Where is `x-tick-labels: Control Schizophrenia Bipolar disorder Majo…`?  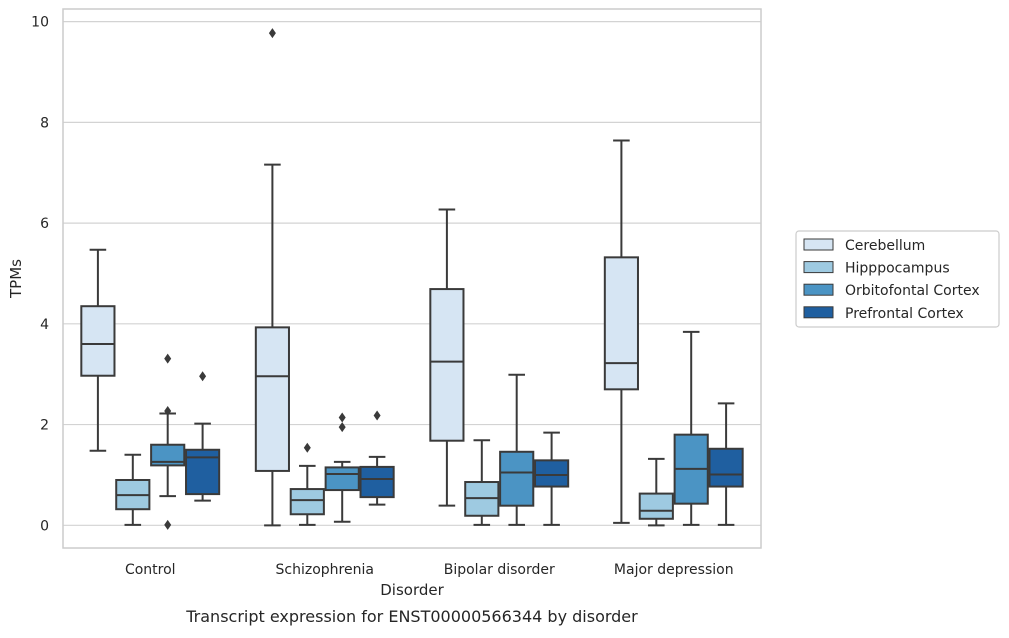
x-tick-labels: Control Schizophrenia Bipolar disorder Majo… is located at coordinates (429, 570).